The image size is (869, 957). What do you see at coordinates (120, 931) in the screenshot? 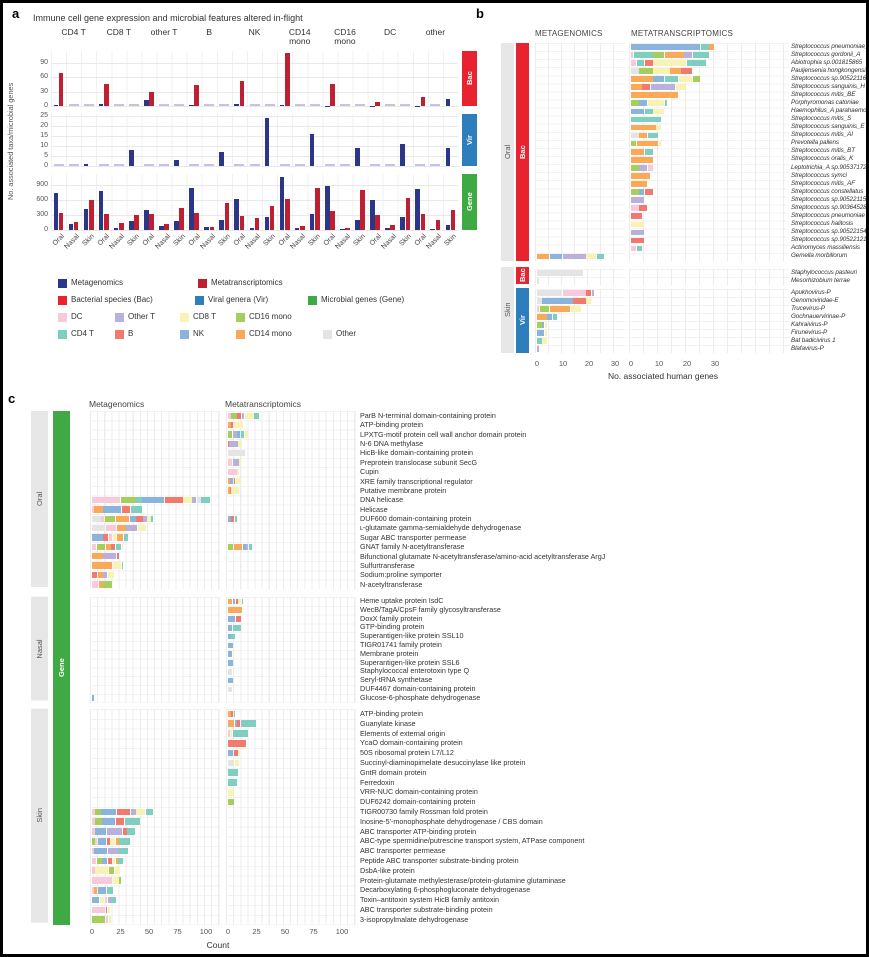
I see `x-tick-label: 25` at bounding box center [120, 931].